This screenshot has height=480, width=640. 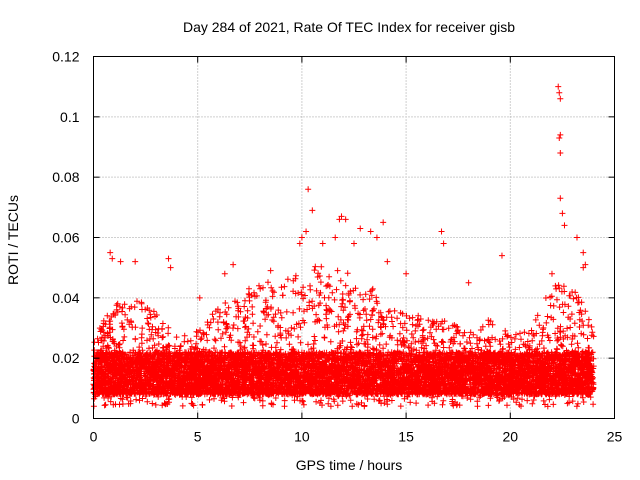 What do you see at coordinates (349, 465) in the screenshot?
I see `x-axis-label: GPS time / hours` at bounding box center [349, 465].